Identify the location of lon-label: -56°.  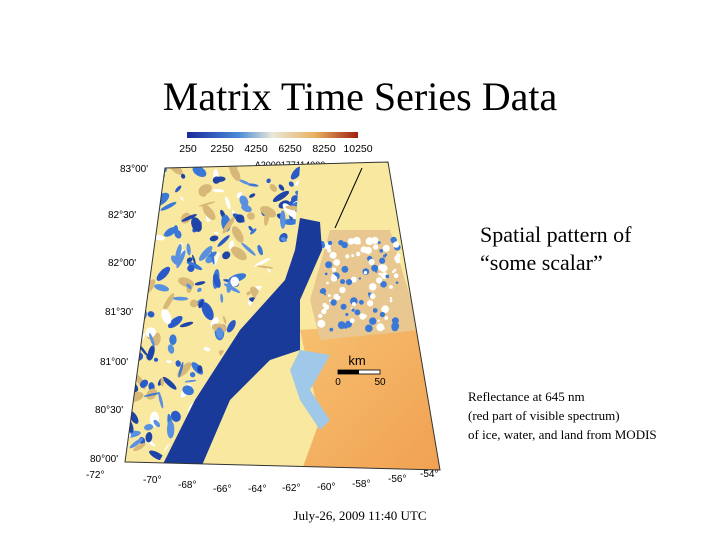
(397, 479).